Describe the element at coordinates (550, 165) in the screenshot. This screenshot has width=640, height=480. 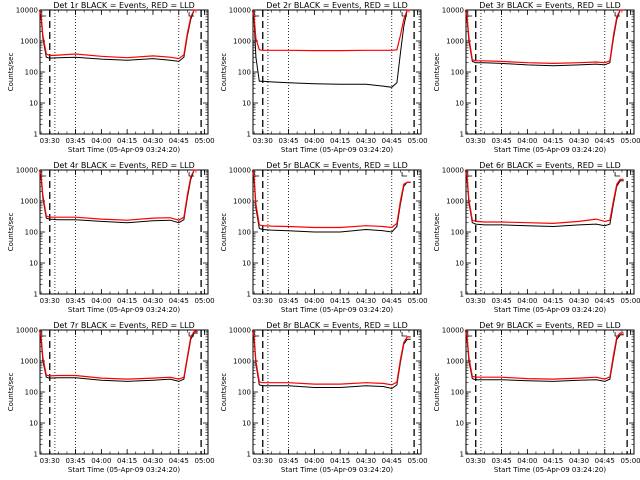
I see `panel-title: Det 6r BLACK = Events, RED = LLD` at that location.